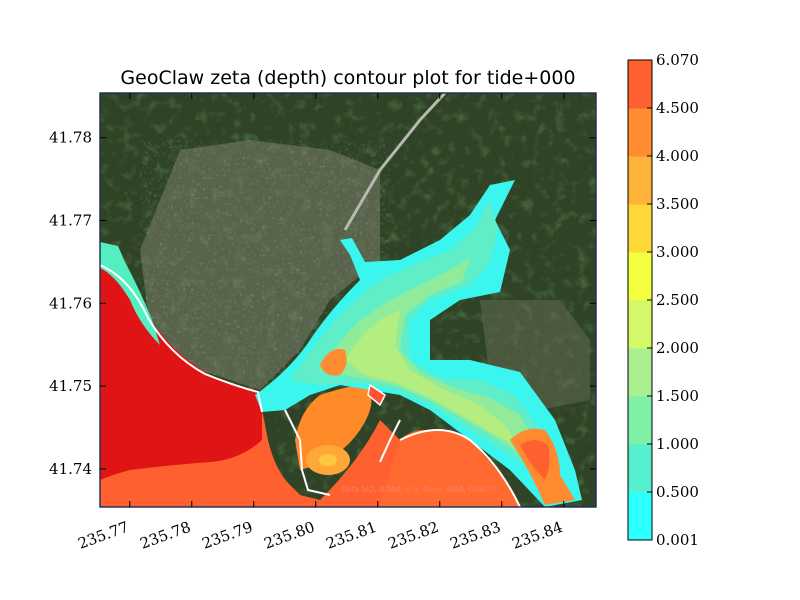  What do you see at coordinates (677, 492) in the screenshot?
I see `colorbar-label: 0.500` at bounding box center [677, 492].